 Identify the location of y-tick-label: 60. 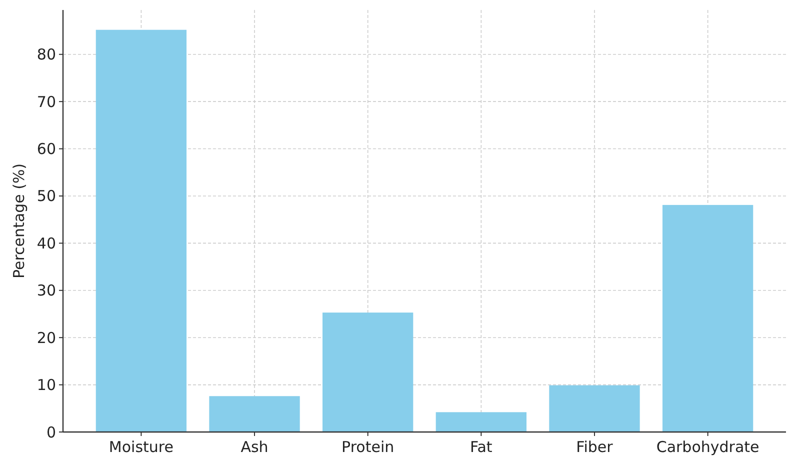
(46, 149).